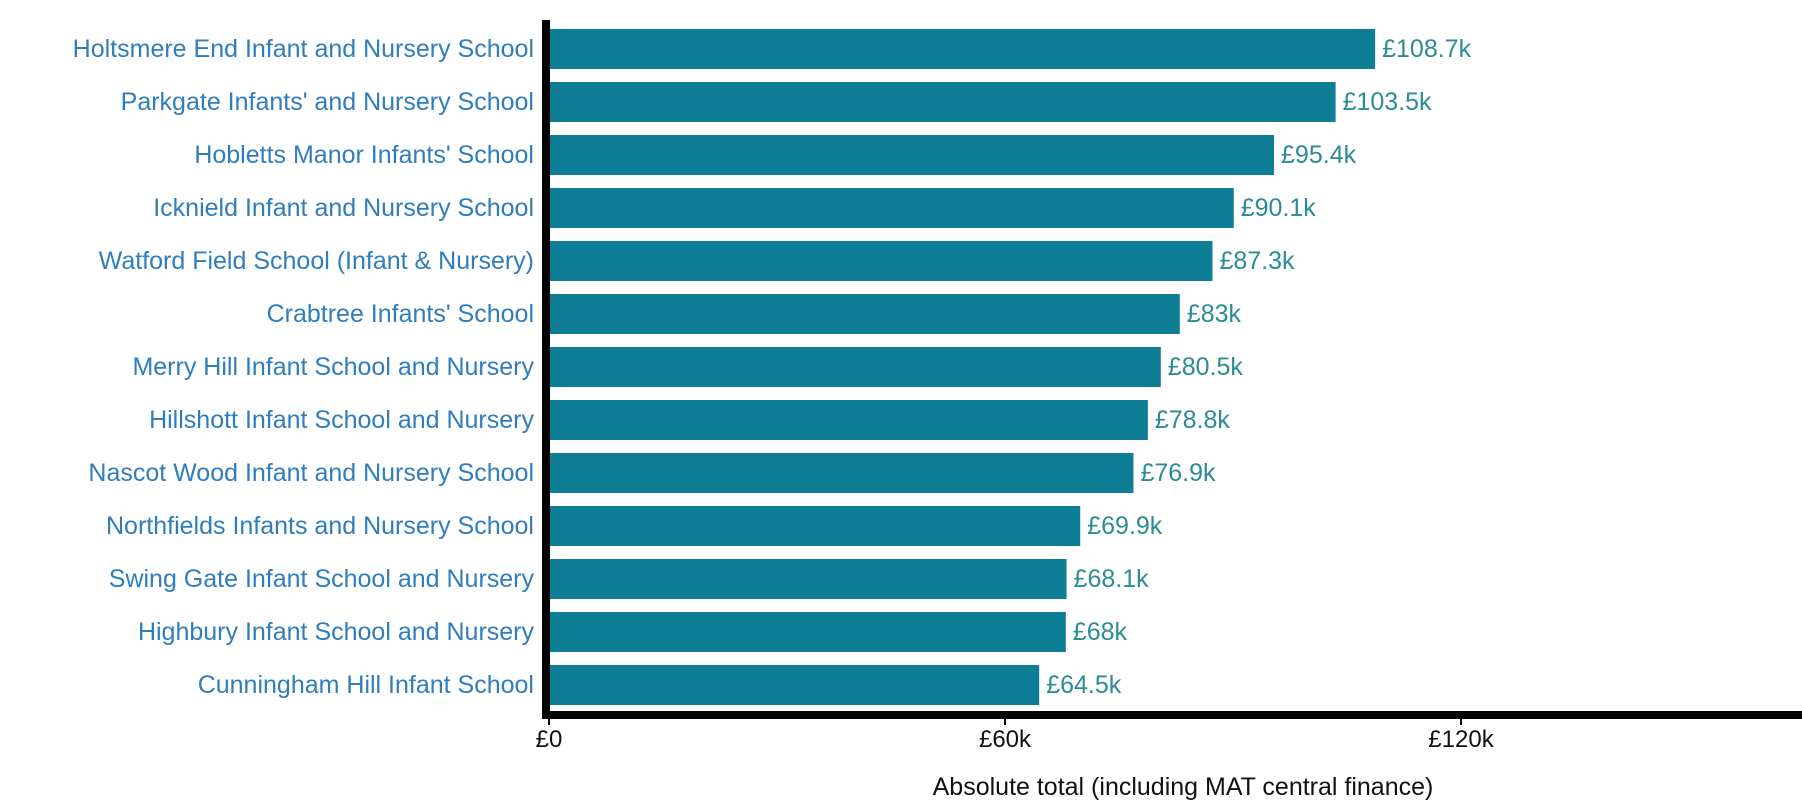 This screenshot has height=802, width=1802. Describe the element at coordinates (343, 208) in the screenshot. I see `category-label: Icknield Infant and Nursery School` at that location.